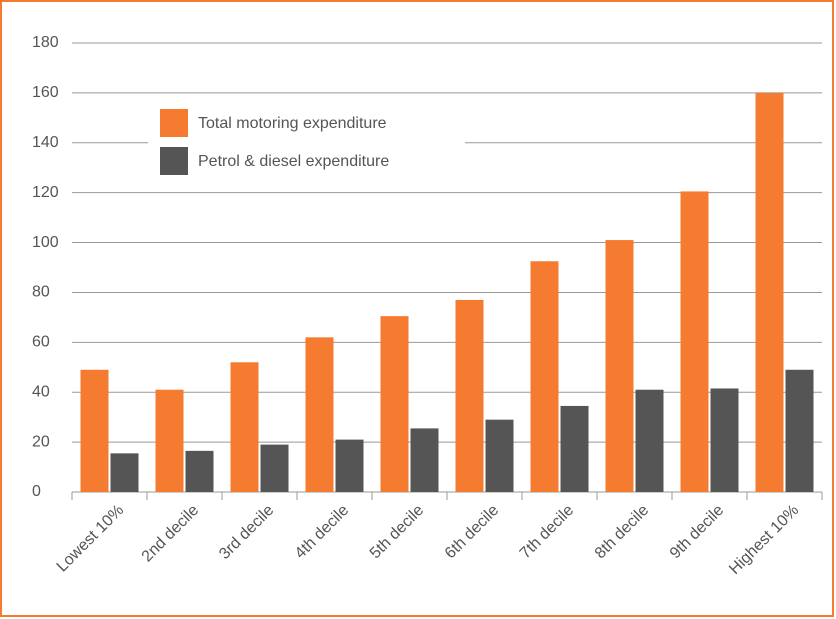 This screenshot has height=619, width=836. I want to click on y-tick-label: 120, so click(45, 192).